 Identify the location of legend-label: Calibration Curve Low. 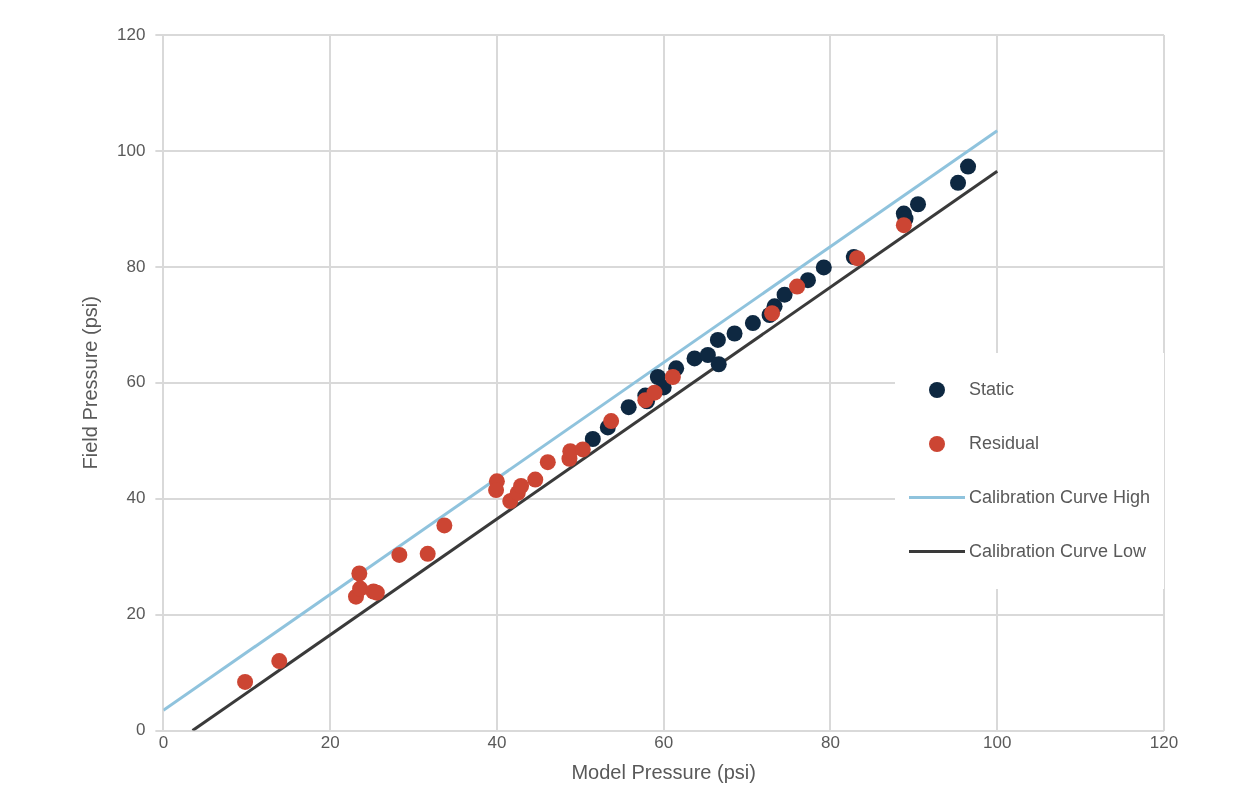
(1057, 552).